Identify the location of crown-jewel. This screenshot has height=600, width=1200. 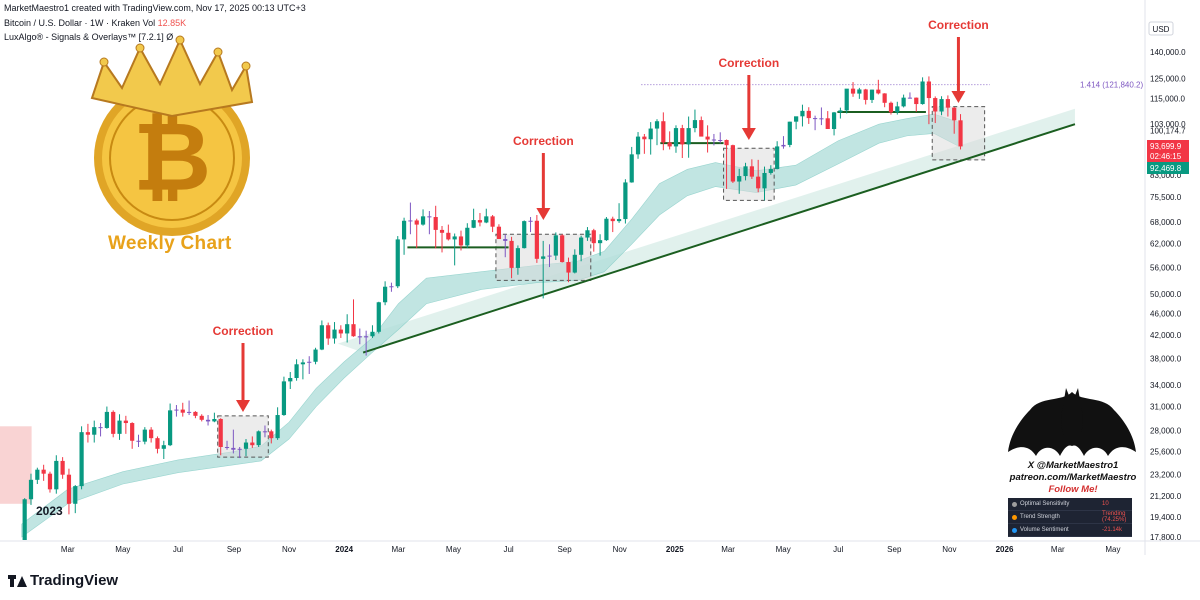
(218, 52).